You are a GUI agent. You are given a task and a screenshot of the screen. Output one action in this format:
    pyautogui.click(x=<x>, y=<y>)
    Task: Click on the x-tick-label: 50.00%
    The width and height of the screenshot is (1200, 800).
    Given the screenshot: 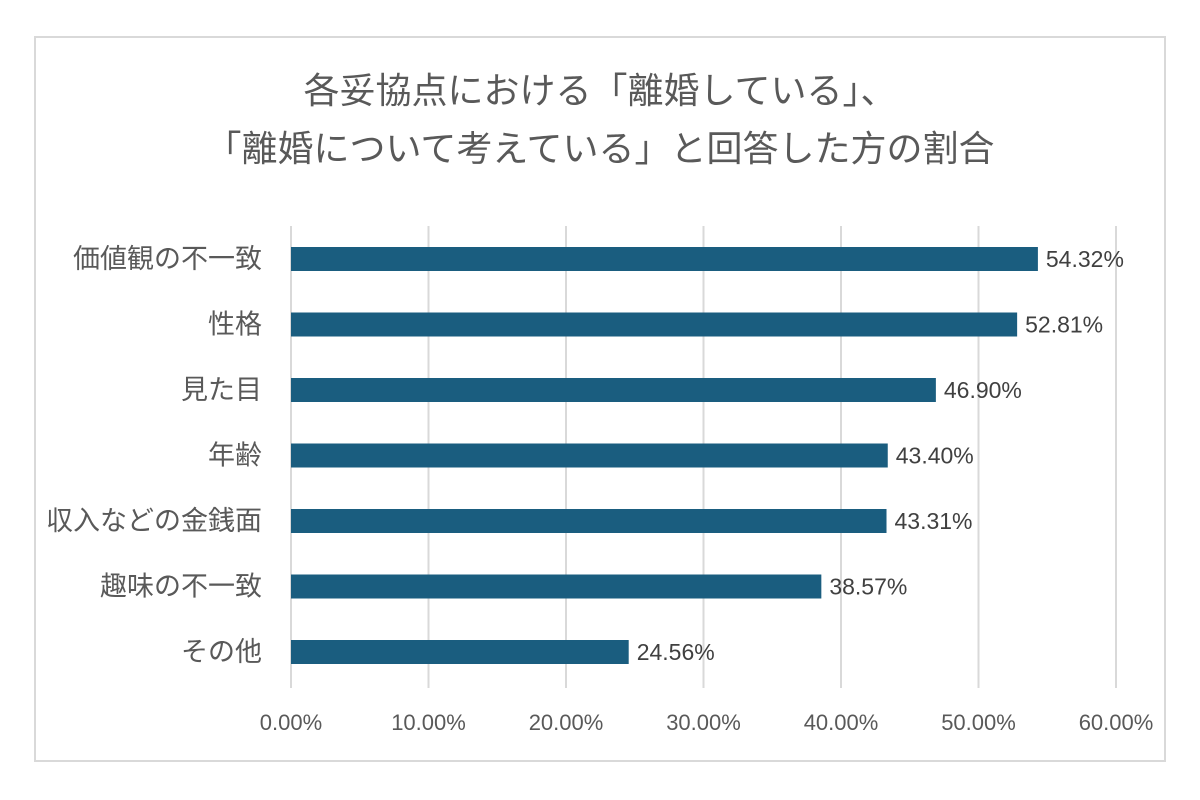 What is the action you would take?
    pyautogui.click(x=978, y=722)
    